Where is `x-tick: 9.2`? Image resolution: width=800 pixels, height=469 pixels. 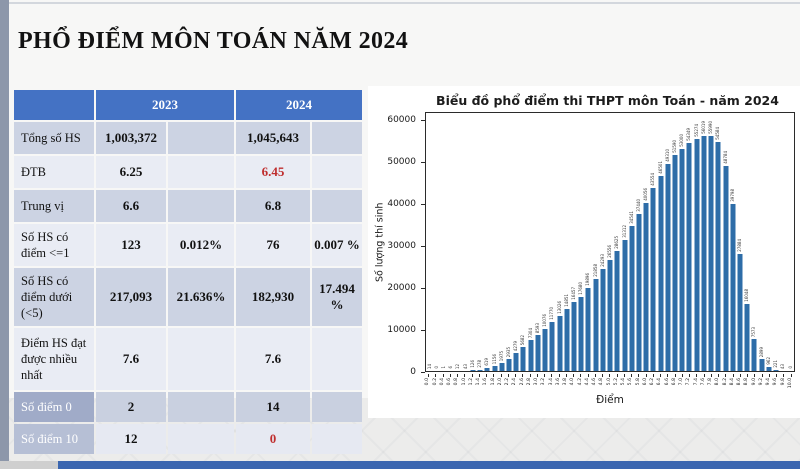 x-tick: 9.2 is located at coordinates (762, 381).